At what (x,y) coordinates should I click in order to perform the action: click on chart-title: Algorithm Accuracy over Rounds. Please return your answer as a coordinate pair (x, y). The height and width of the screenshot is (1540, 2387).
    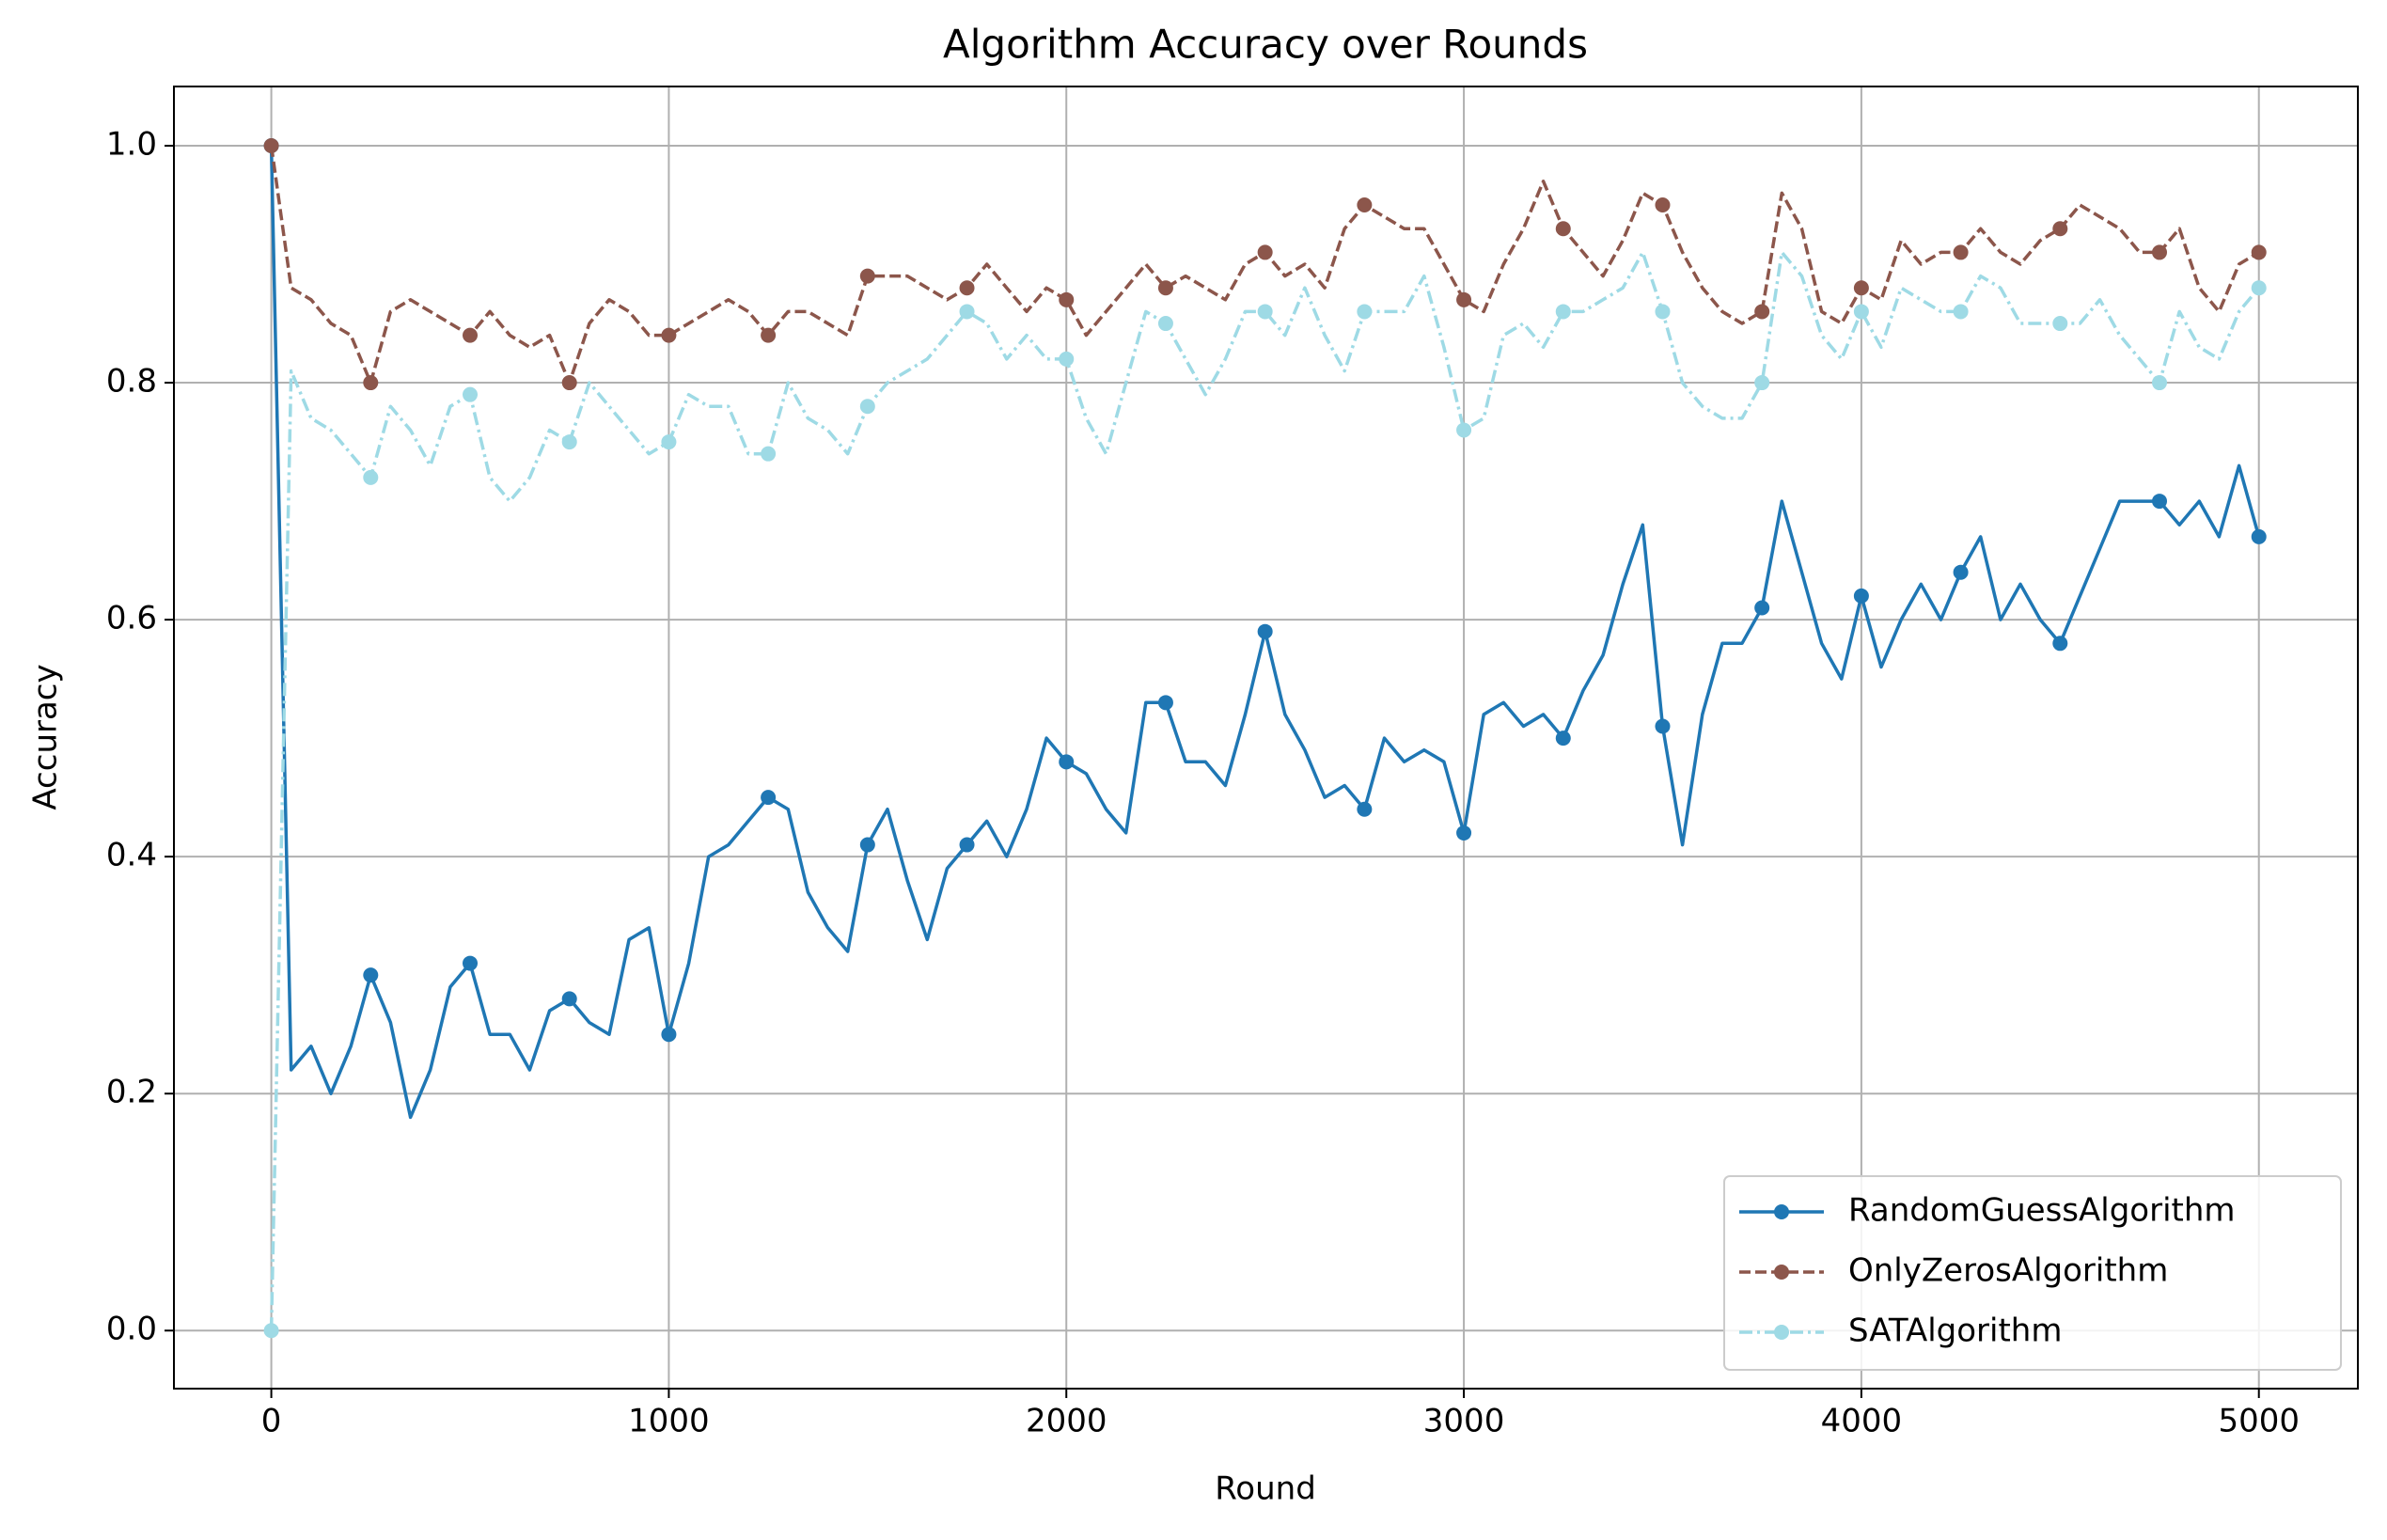
    Looking at the image, I should click on (1265, 45).